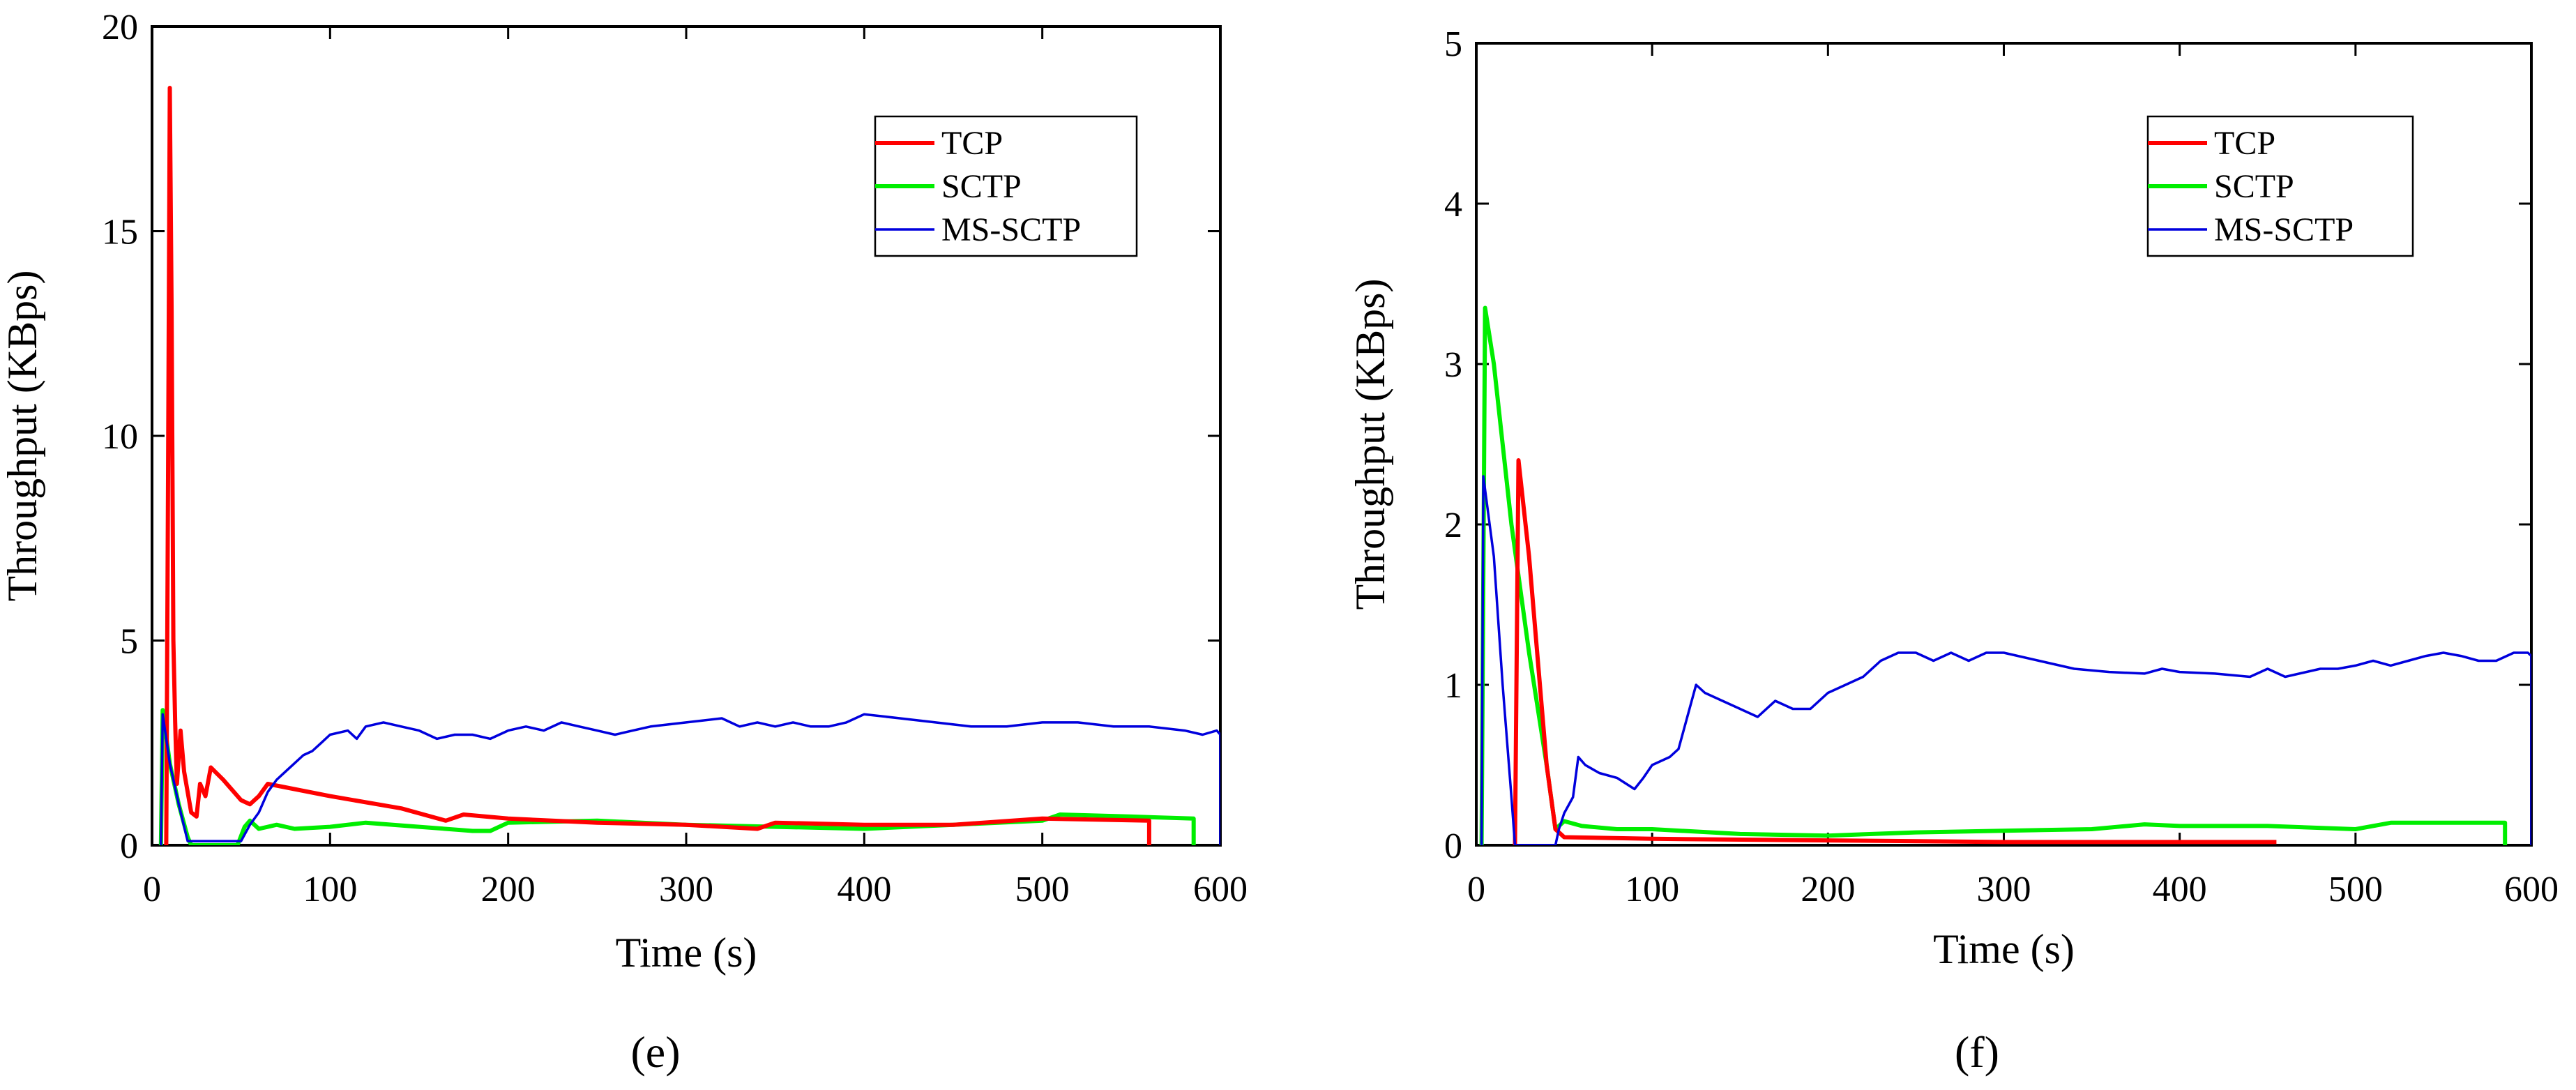  What do you see at coordinates (2004, 890) in the screenshot?
I see `chart1-xtick-label-3: 300` at bounding box center [2004, 890].